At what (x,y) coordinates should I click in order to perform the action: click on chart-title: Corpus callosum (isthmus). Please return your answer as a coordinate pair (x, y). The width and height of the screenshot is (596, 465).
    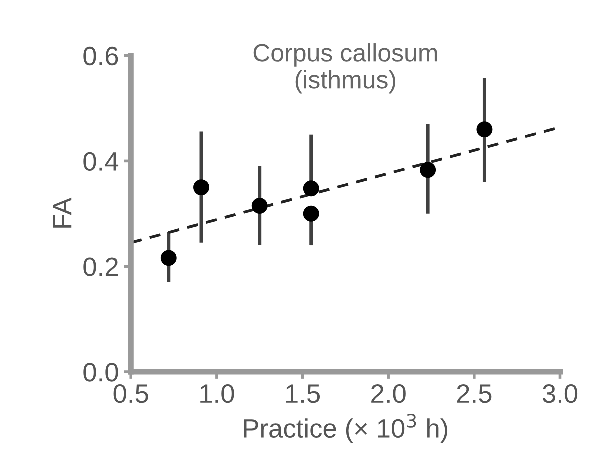
    Looking at the image, I should click on (346, 69).